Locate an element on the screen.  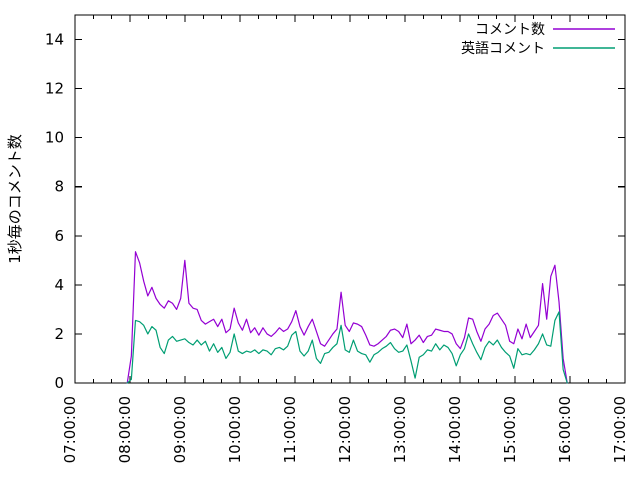
y-axis-title: 1秒毎のコメント数 is located at coordinates (15, 199).